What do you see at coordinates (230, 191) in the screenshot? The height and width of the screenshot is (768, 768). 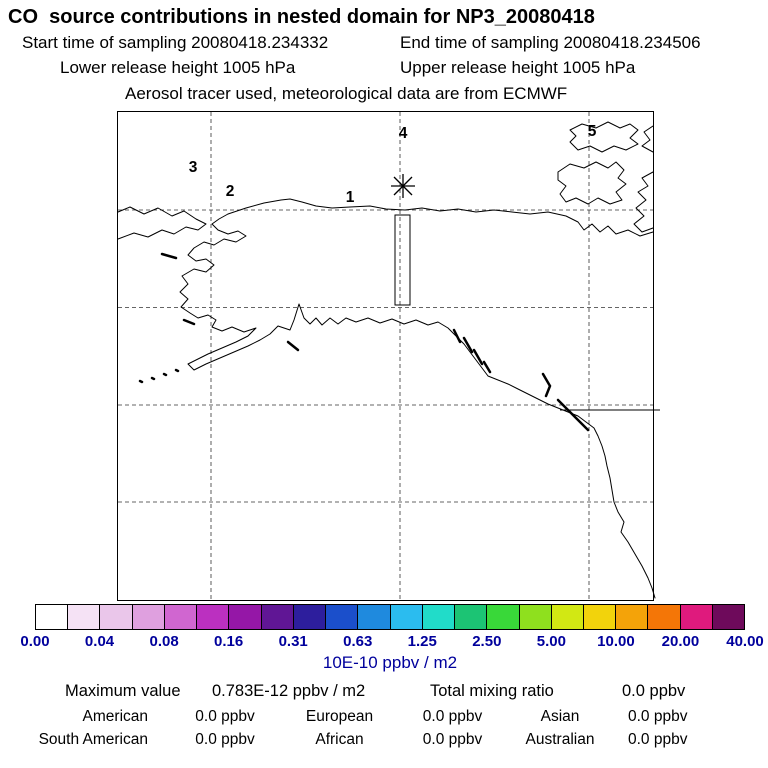 I see `site-label-2: 2` at bounding box center [230, 191].